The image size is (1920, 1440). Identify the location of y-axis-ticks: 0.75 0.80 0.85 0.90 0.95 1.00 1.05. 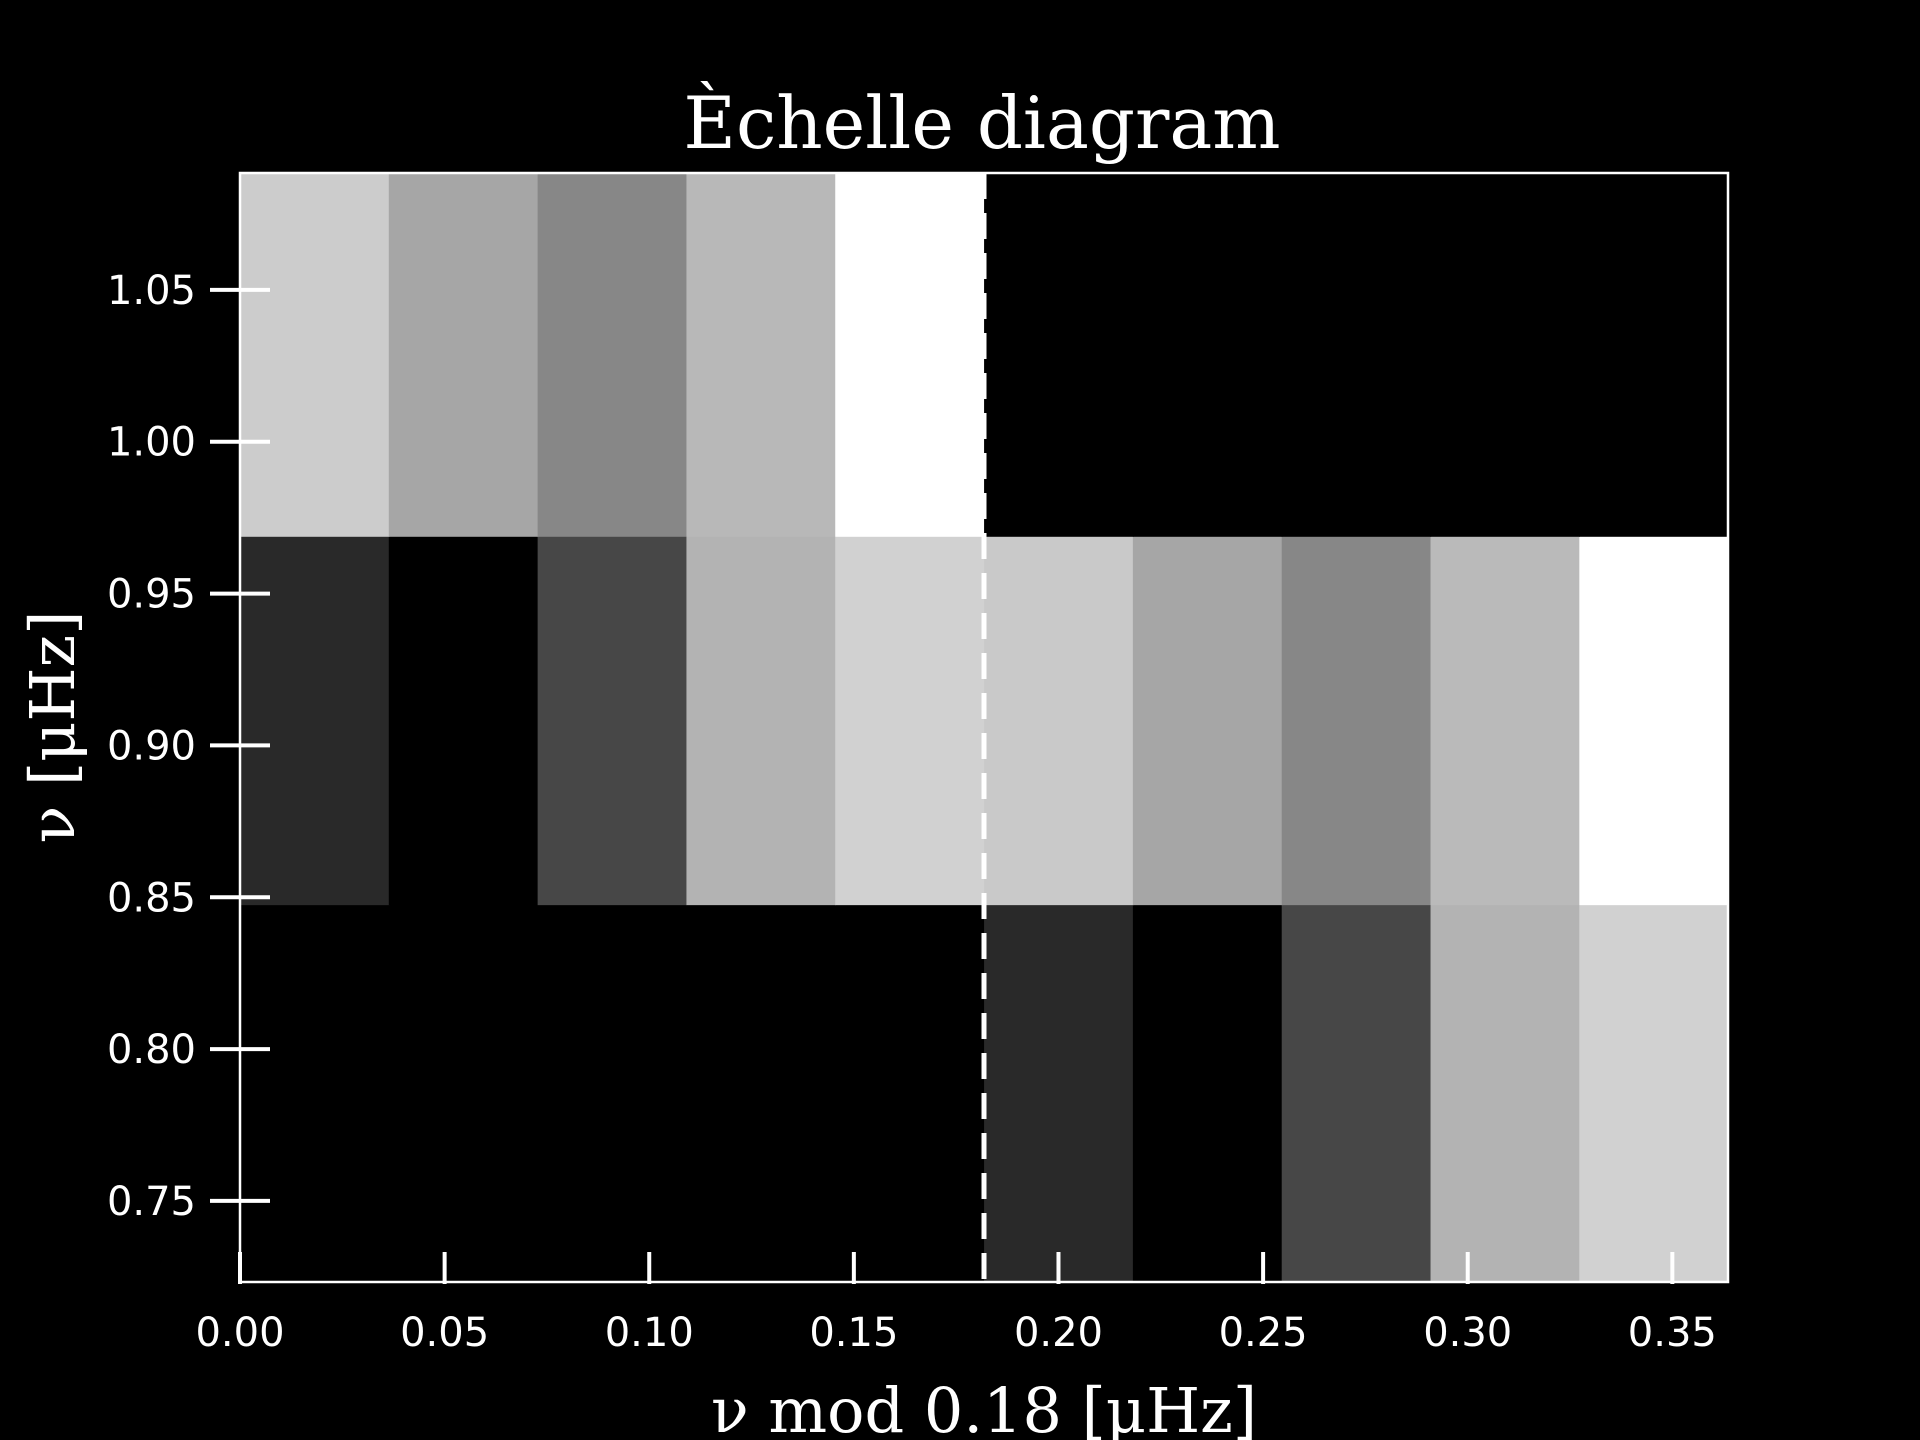
(188, 746).